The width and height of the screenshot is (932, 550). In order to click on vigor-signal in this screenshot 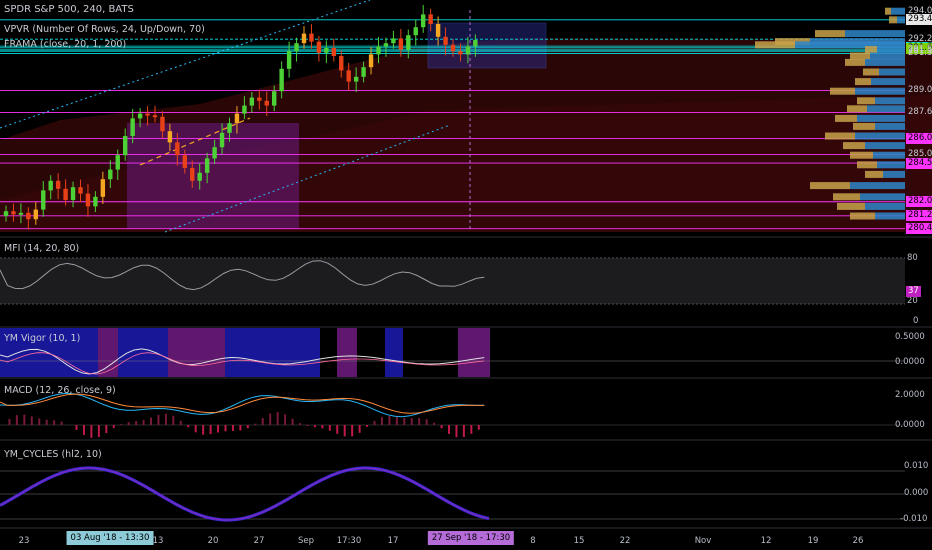, I will do `click(242, 363)`.